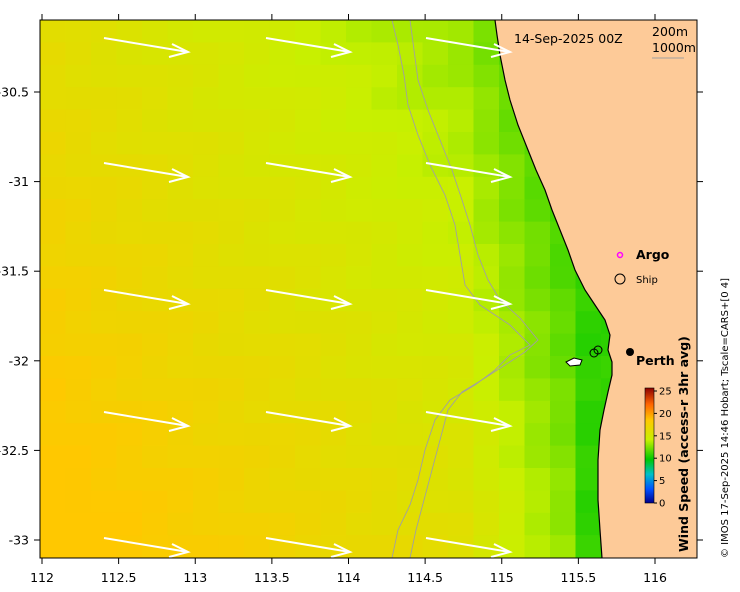  What do you see at coordinates (14, 92) in the screenshot?
I see `y-tick-label: -30.5` at bounding box center [14, 92].